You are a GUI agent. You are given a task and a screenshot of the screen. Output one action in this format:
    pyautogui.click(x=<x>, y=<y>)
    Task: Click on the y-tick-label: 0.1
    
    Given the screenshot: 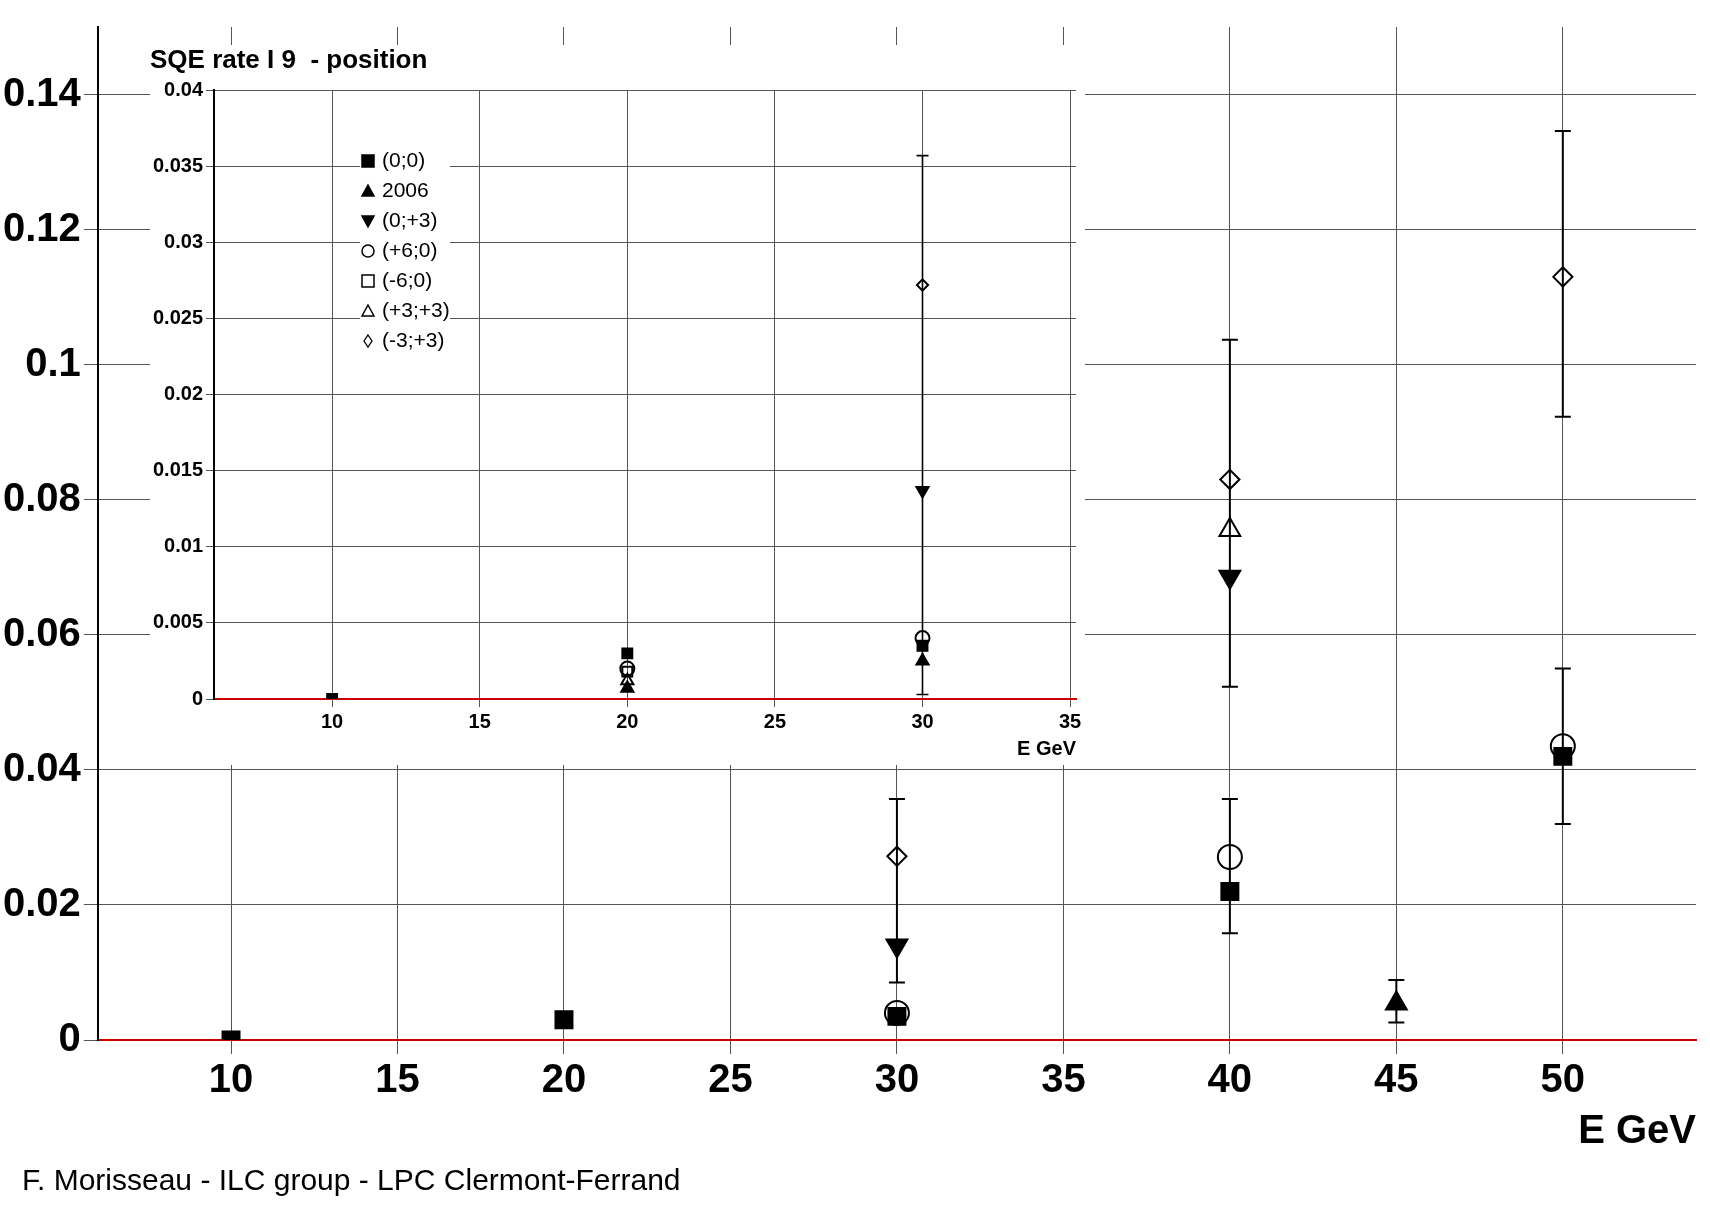 What is the action you would take?
    pyautogui.click(x=53, y=361)
    